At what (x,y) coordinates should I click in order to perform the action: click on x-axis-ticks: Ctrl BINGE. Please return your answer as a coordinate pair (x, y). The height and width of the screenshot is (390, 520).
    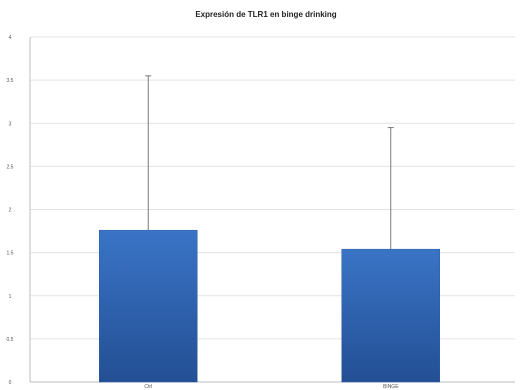
    Looking at the image, I should click on (271, 387).